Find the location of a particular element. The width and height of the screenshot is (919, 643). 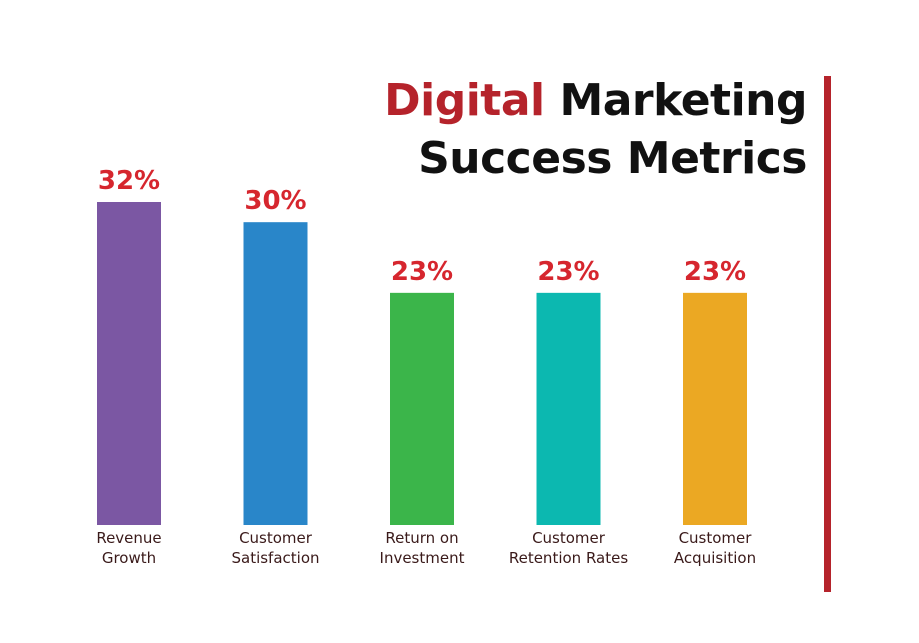

bar-return-on-investment is located at coordinates (422, 408).